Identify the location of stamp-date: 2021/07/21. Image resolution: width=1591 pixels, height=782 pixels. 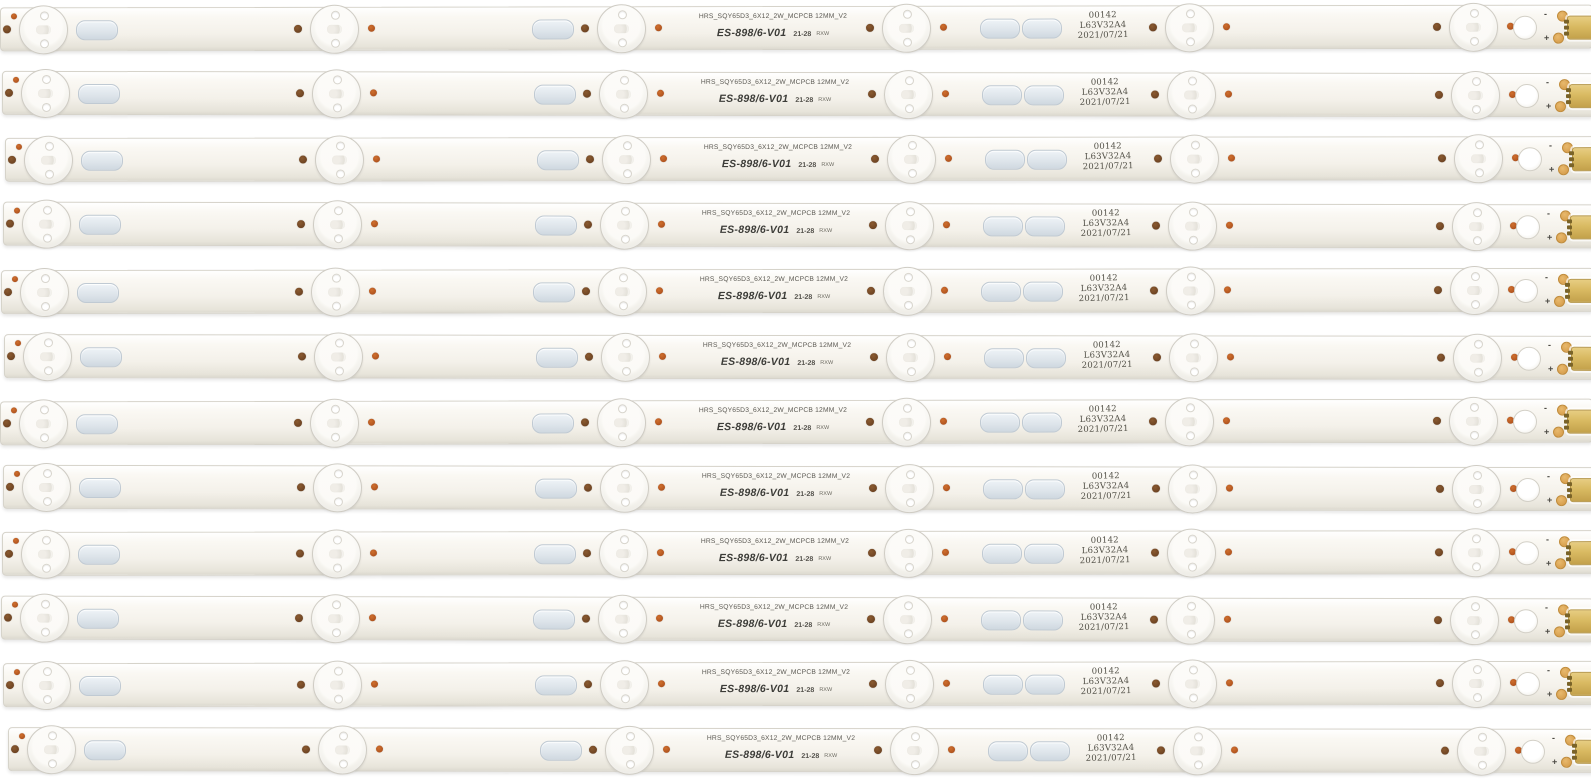
(1103, 35).